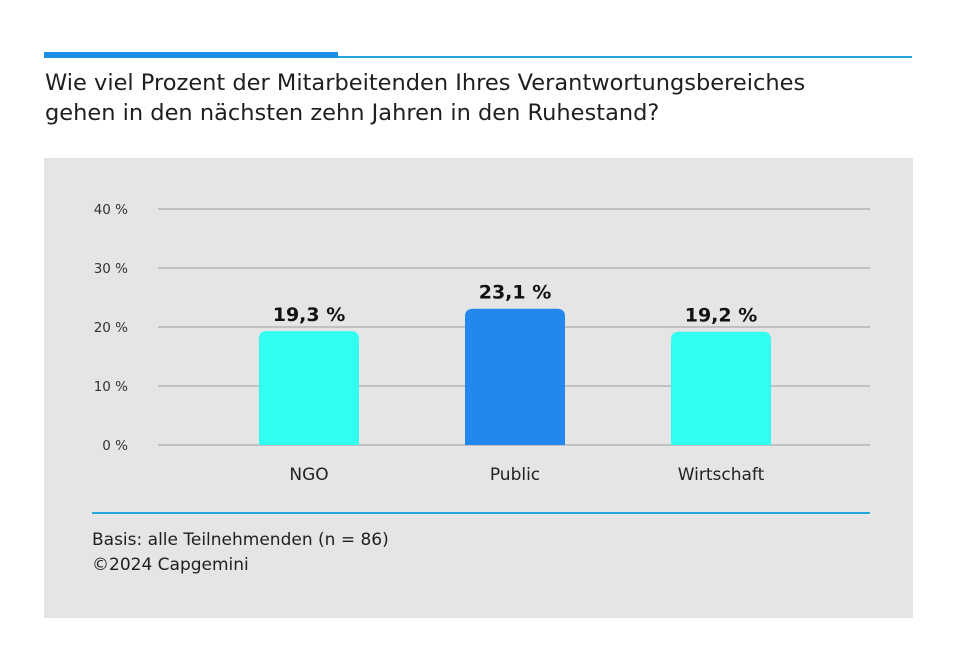  I want to click on value-labels: 19,3 % 23,1 % 19,2 %, so click(515, 304).